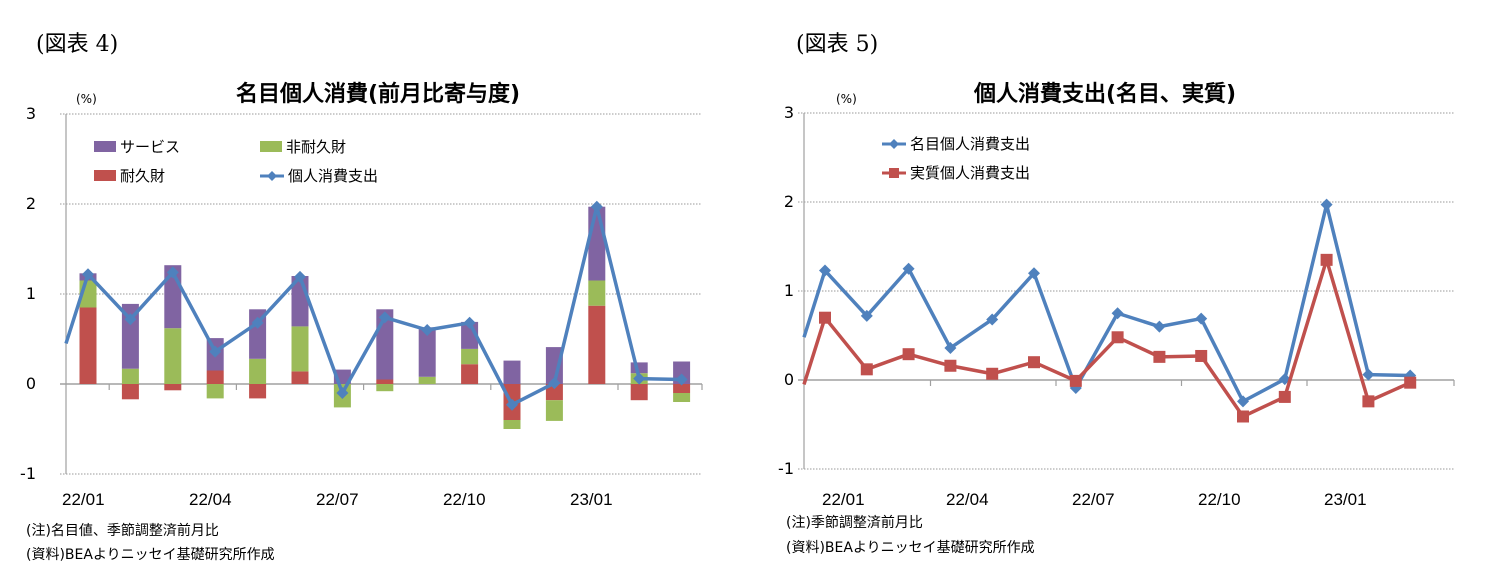 This screenshot has height=587, width=1487. What do you see at coordinates (378, 94) in the screenshot?
I see `left-chart-title: 名目個人消費(前月比寄与度)` at bounding box center [378, 94].